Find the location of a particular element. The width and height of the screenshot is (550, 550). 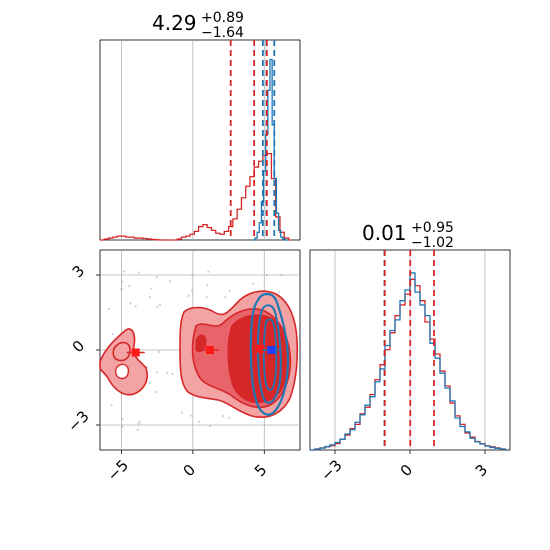

contour-red-small-hole is located at coordinates (122, 371).